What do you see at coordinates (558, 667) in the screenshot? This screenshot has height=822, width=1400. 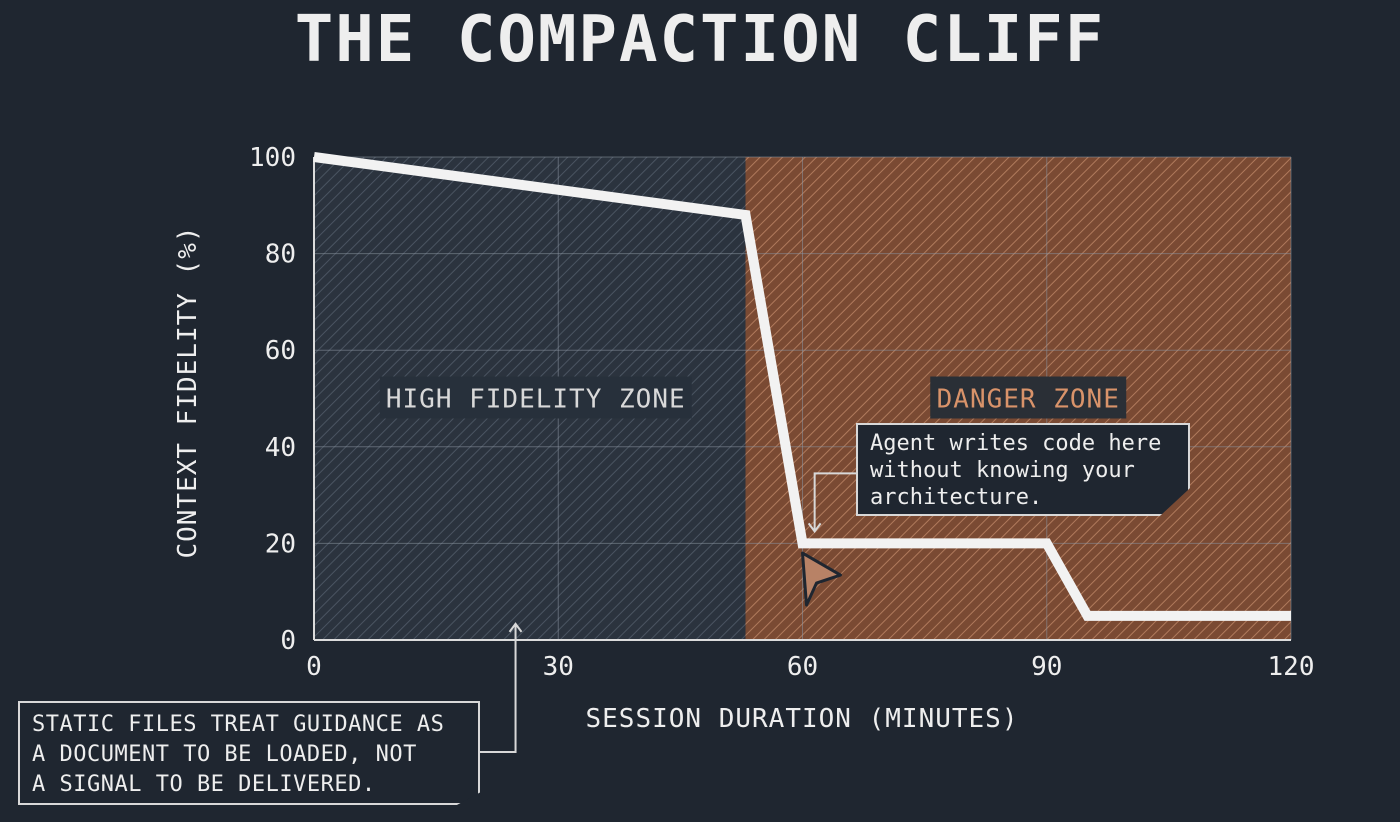 I see `x-tick-label: 30` at bounding box center [558, 667].